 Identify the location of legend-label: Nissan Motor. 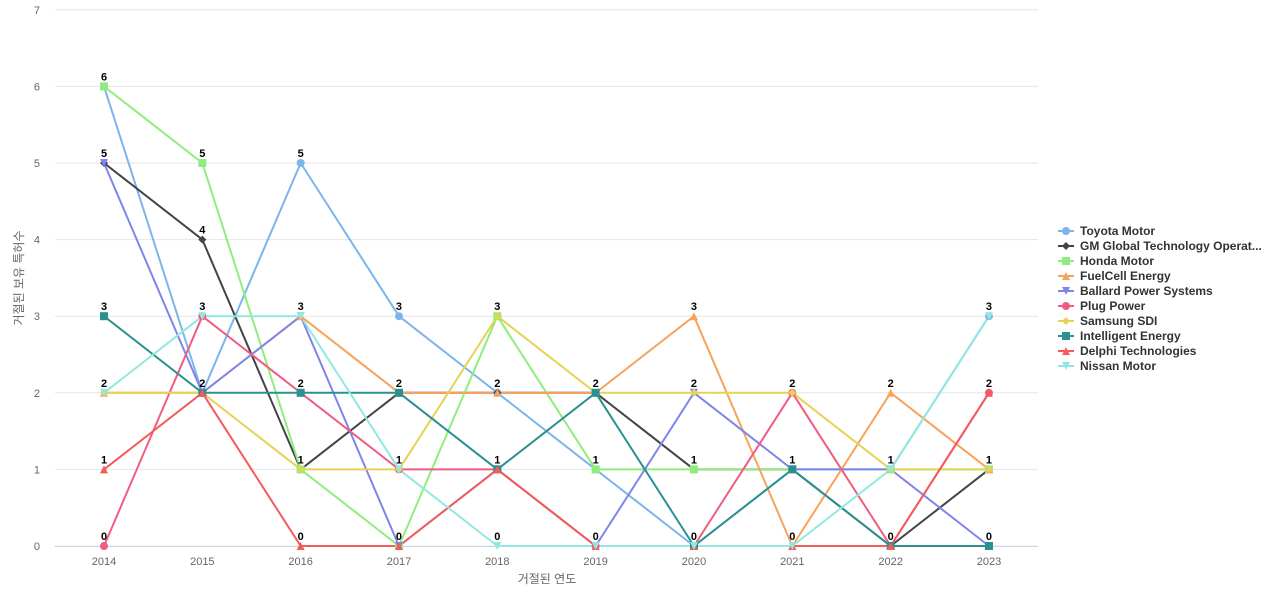
(1118, 365).